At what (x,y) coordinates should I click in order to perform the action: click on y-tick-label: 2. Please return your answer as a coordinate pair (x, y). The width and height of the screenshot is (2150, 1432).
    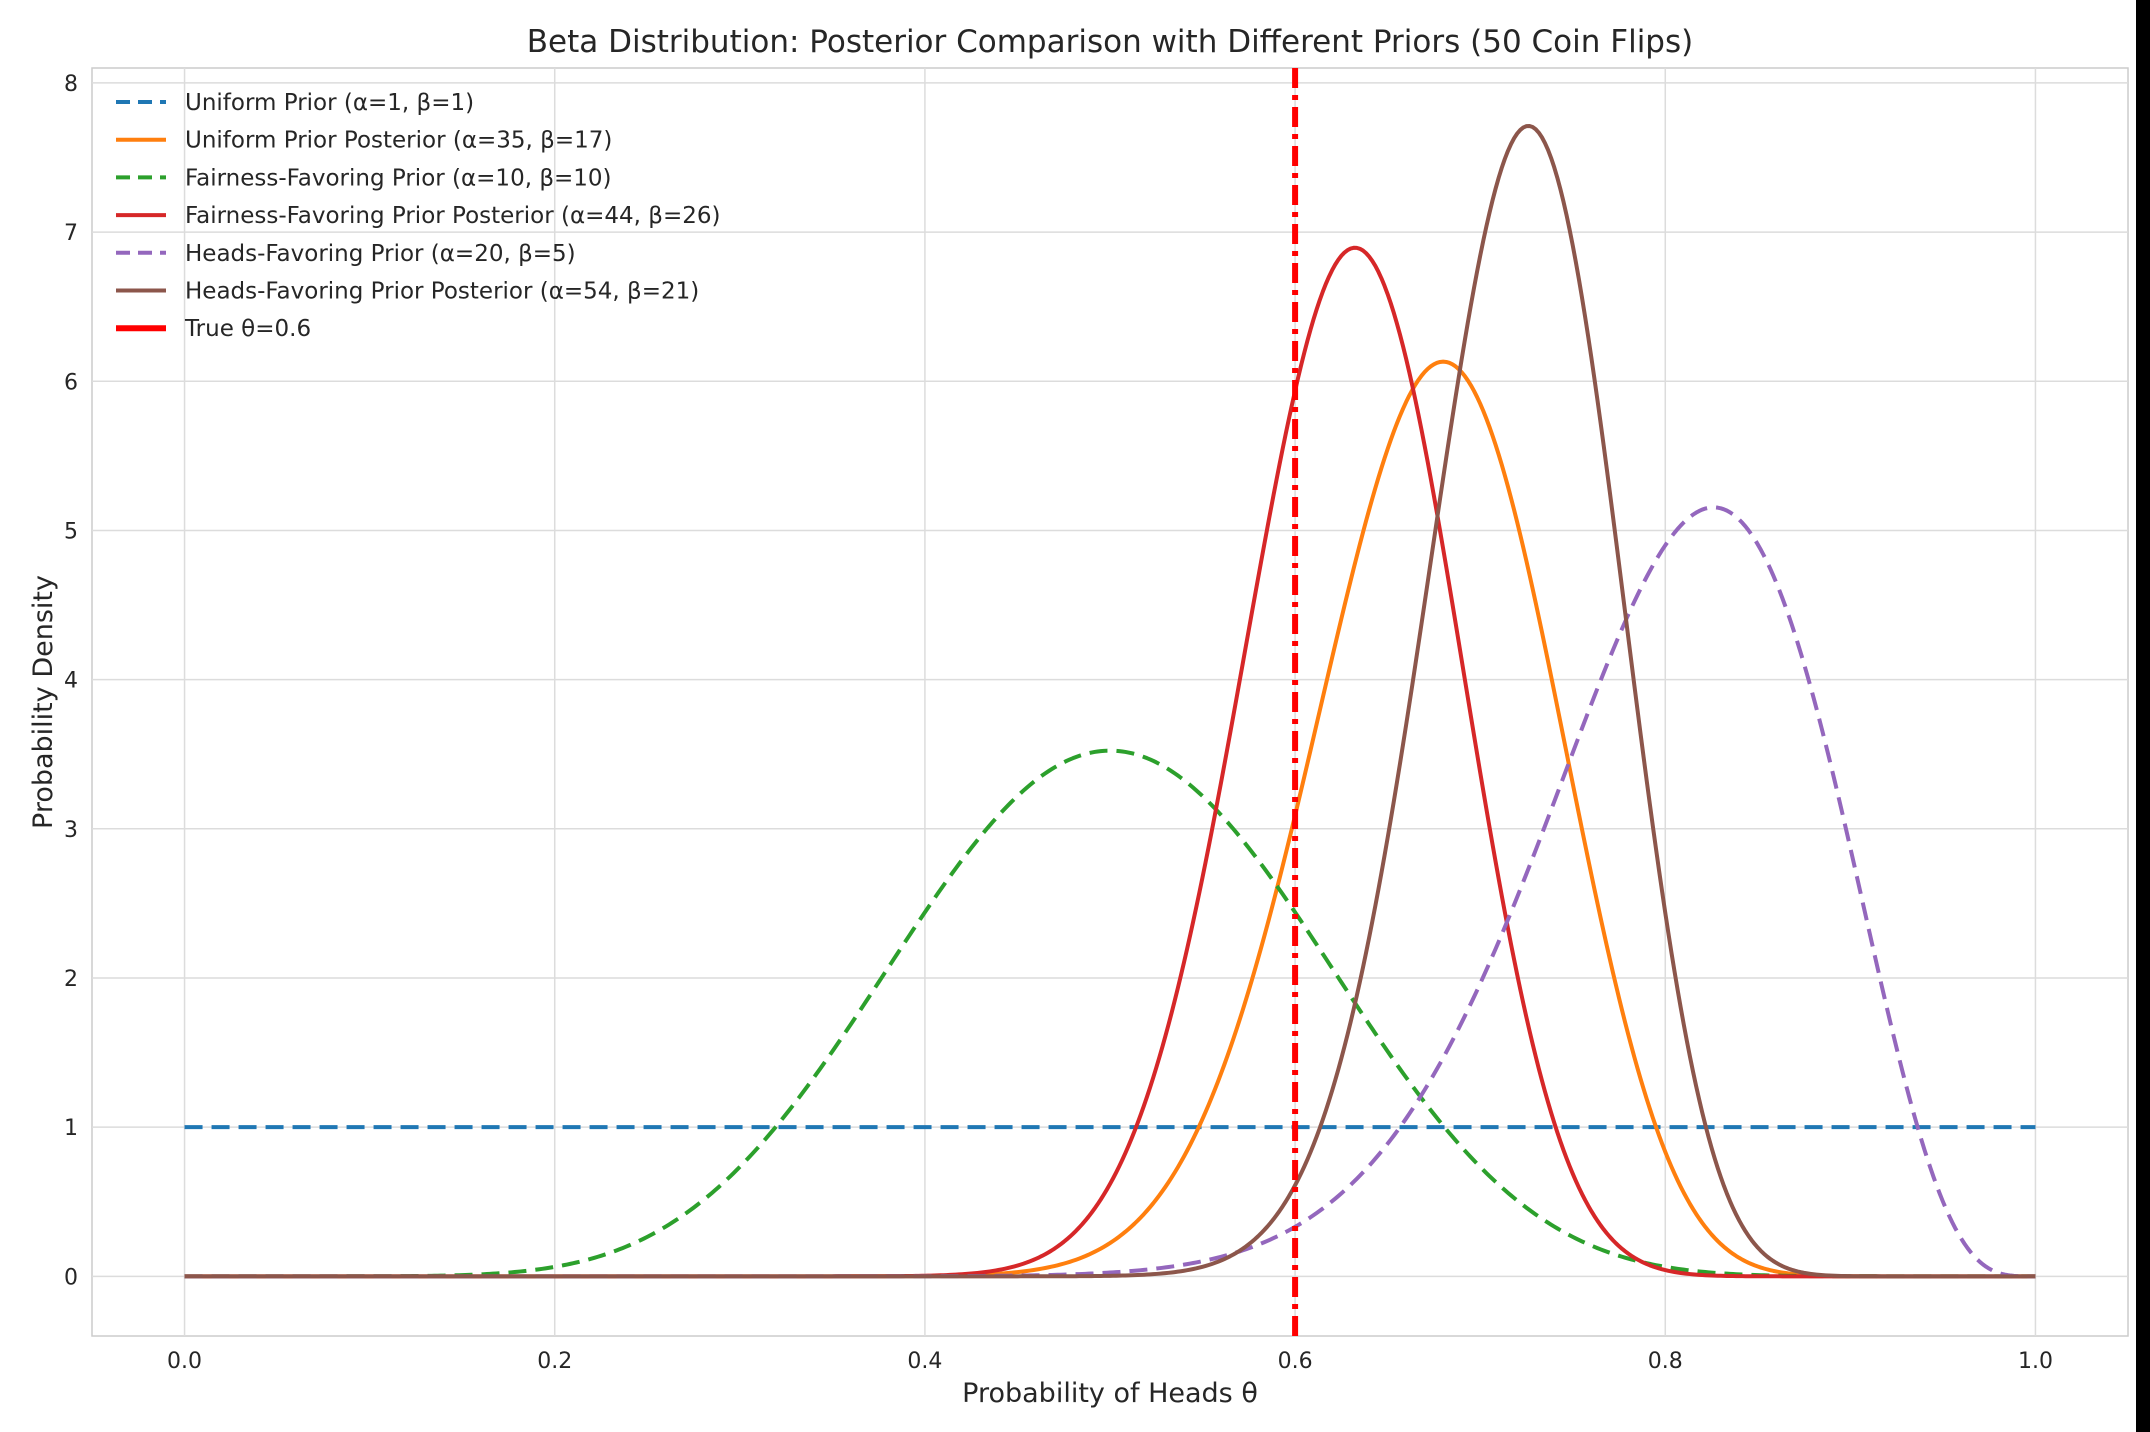
    Looking at the image, I should click on (71, 979).